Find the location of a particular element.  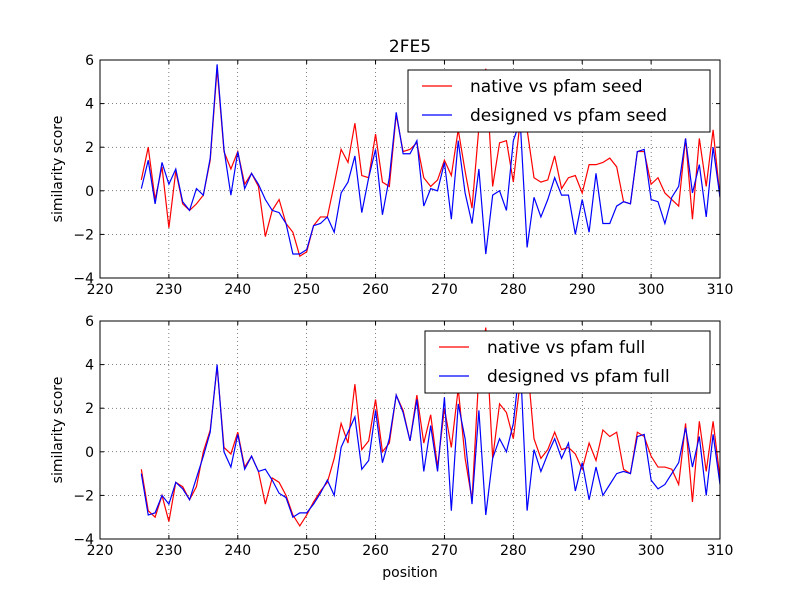

legend-label: native vs pfam full is located at coordinates (566, 348).